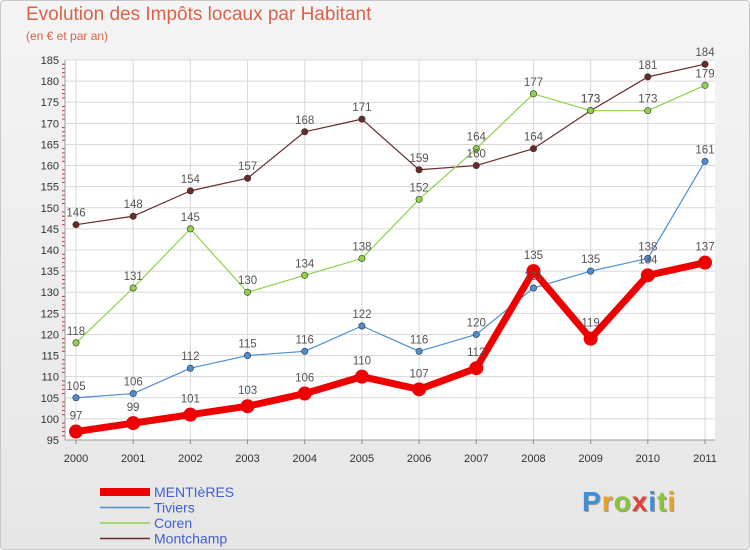 Image resolution: width=750 pixels, height=550 pixels. I want to click on y-tick-label: 130, so click(50, 293).